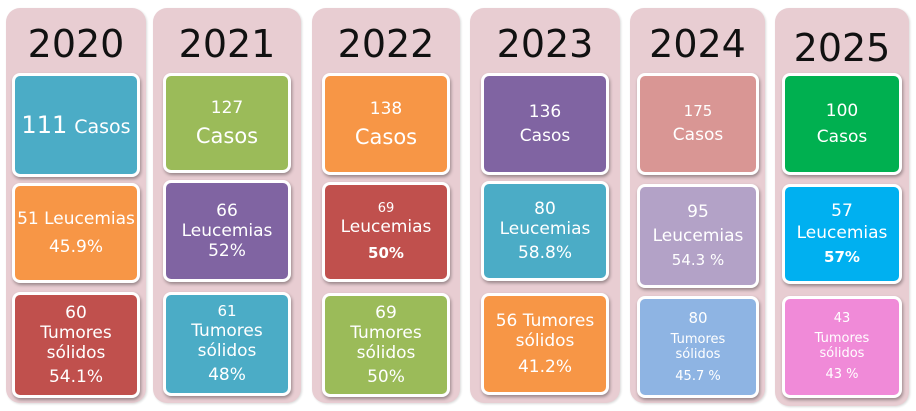 This screenshot has height=411, width=916. Describe the element at coordinates (698, 260) in the screenshot. I see `leukemia-percent: 54.3 %` at that location.